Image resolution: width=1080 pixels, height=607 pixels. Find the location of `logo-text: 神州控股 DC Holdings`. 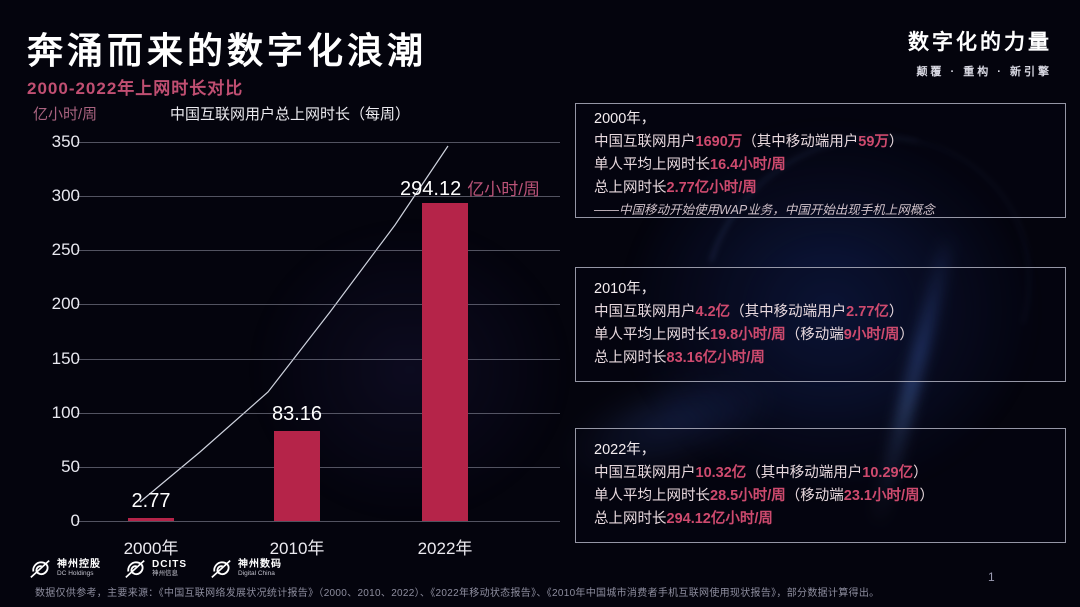

logo-text: 神州控股 DC Holdings is located at coordinates (79, 568).